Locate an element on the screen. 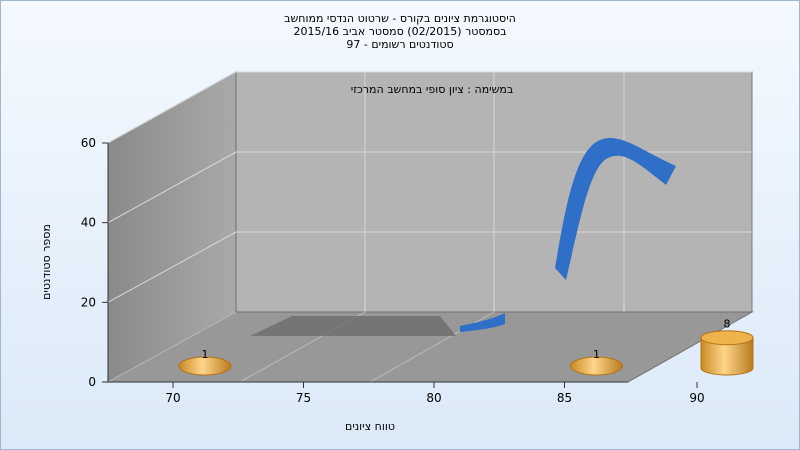 The width and height of the screenshot is (800, 450). y-tick-label: 40 is located at coordinates (88, 223).